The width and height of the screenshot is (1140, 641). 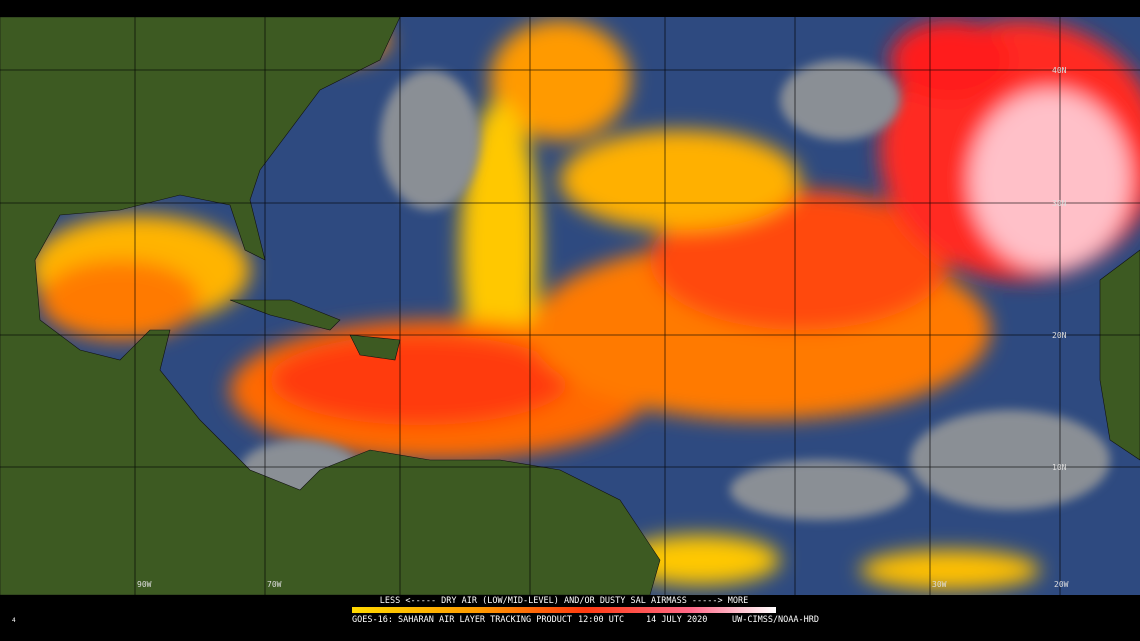 What do you see at coordinates (274, 584) in the screenshot?
I see `lon-label: 70W` at bounding box center [274, 584].